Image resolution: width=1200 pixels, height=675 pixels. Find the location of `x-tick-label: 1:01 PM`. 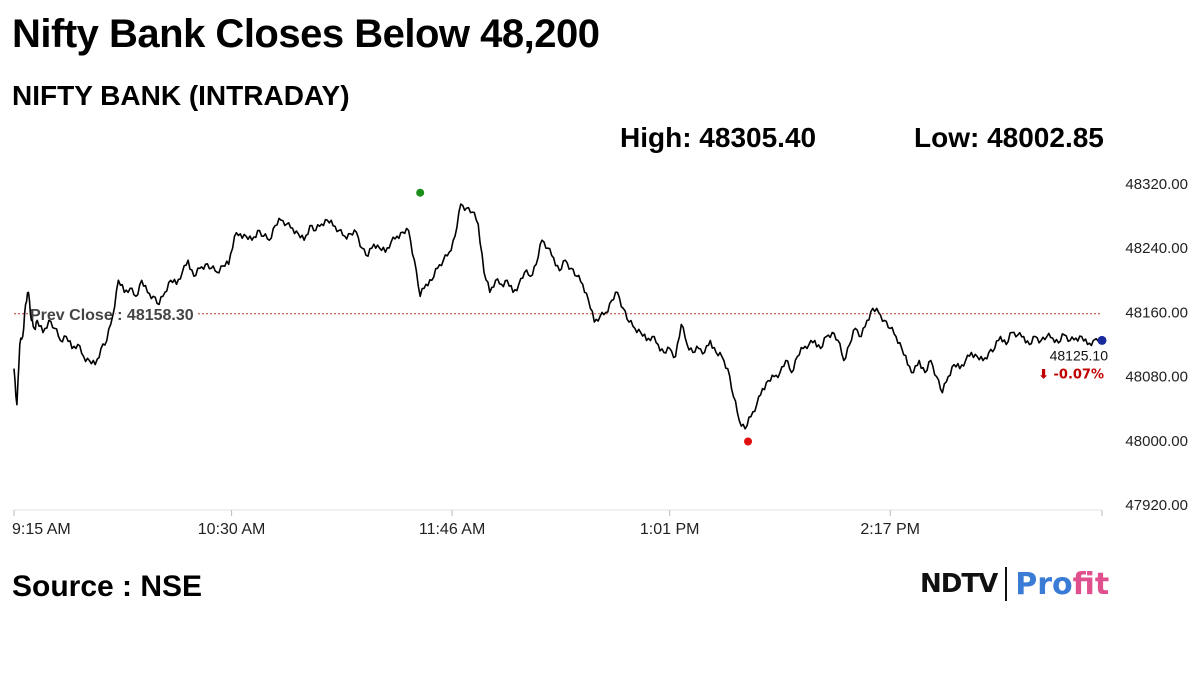

x-tick-label: 1:01 PM is located at coordinates (670, 529).